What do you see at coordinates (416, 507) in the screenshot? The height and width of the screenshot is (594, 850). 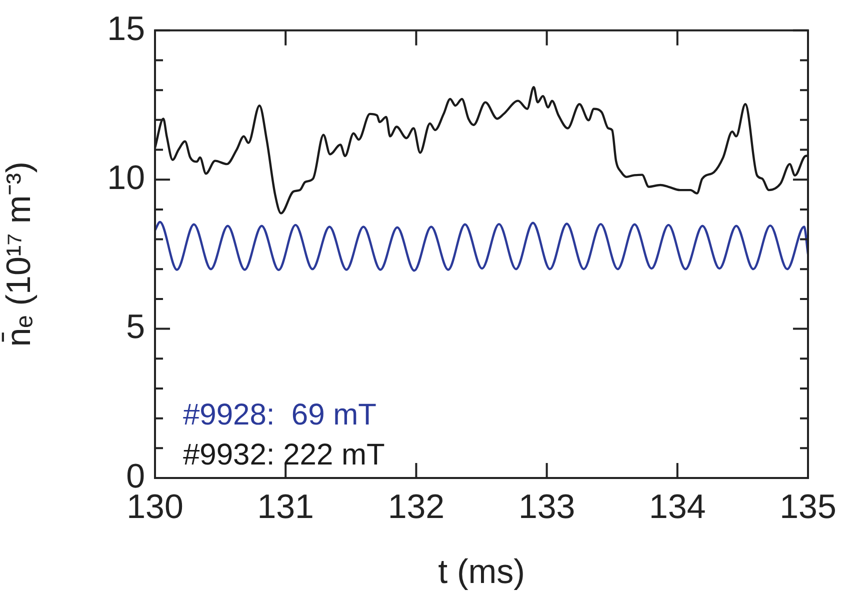 I see `x-tick-label: 132` at bounding box center [416, 507].